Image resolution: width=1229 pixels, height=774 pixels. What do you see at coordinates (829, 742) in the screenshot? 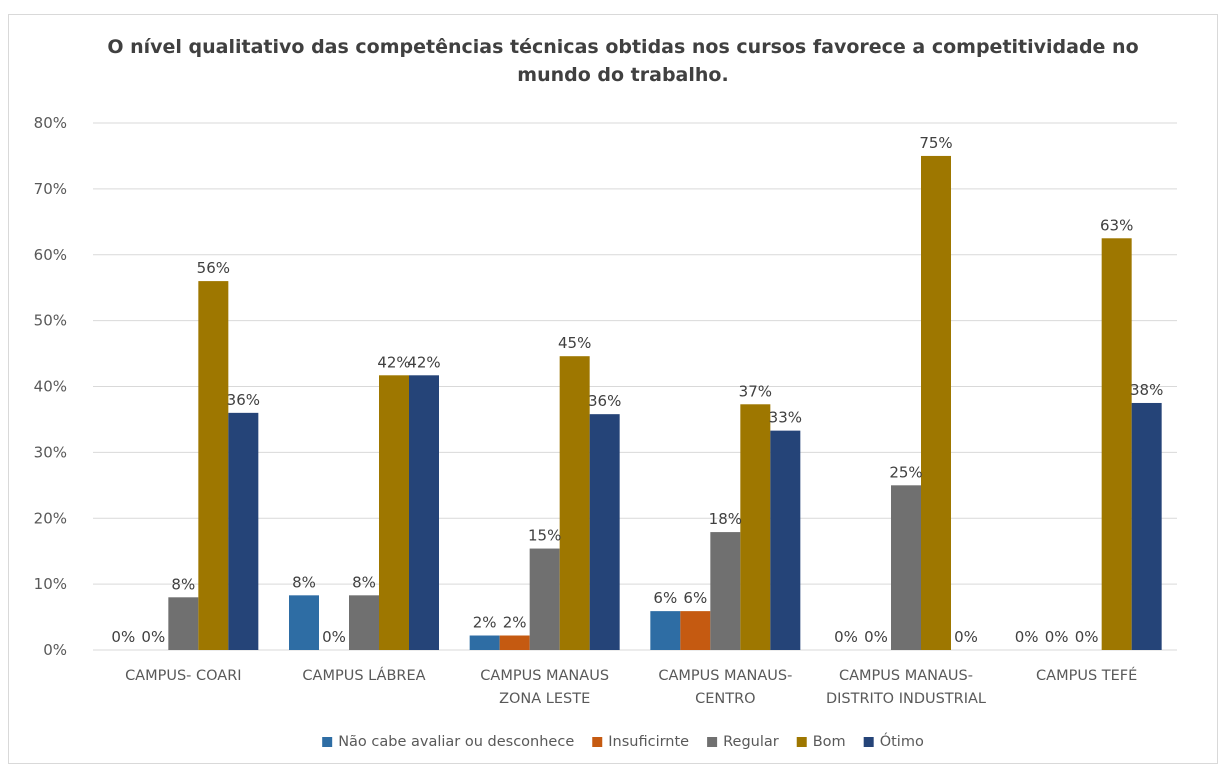
I see `legend-label: Bom` at bounding box center [829, 742].